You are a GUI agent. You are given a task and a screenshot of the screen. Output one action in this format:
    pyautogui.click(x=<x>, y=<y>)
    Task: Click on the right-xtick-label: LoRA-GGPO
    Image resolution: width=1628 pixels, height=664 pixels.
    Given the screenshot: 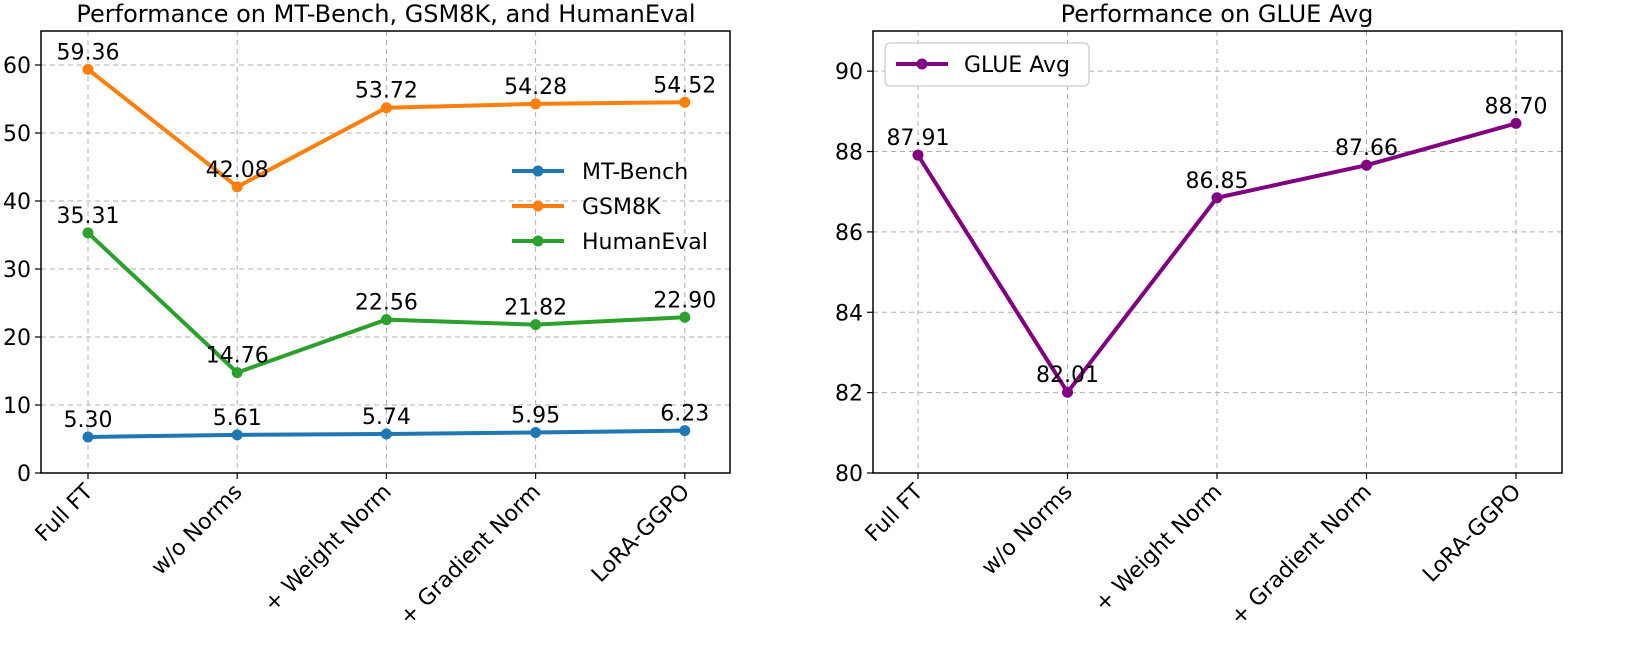 What is the action you would take?
    pyautogui.click(x=1472, y=534)
    